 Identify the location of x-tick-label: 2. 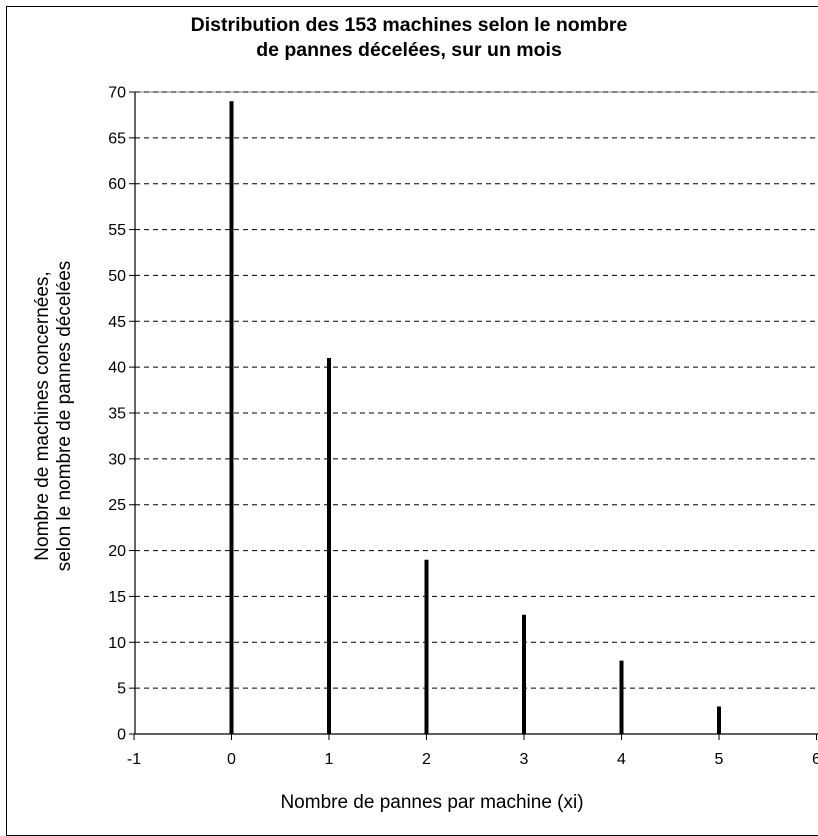
(426, 759).